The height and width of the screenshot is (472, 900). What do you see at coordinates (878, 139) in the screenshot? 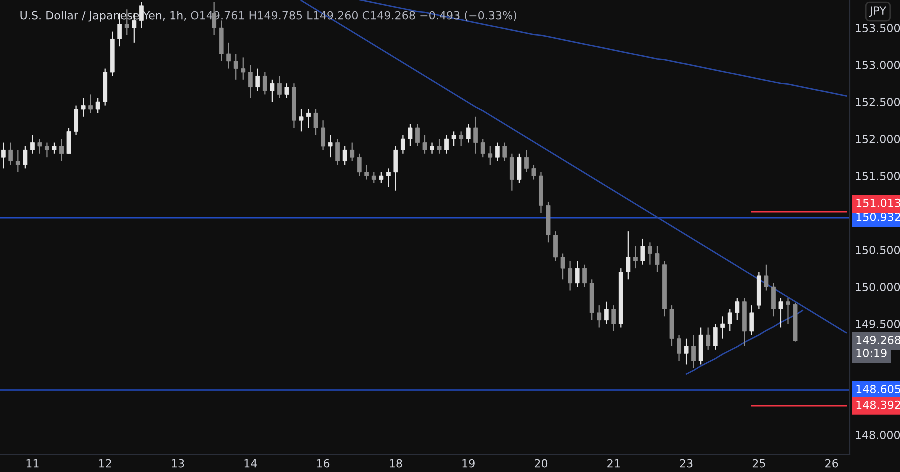
I see `y-tick-label: 152.000` at bounding box center [878, 139].